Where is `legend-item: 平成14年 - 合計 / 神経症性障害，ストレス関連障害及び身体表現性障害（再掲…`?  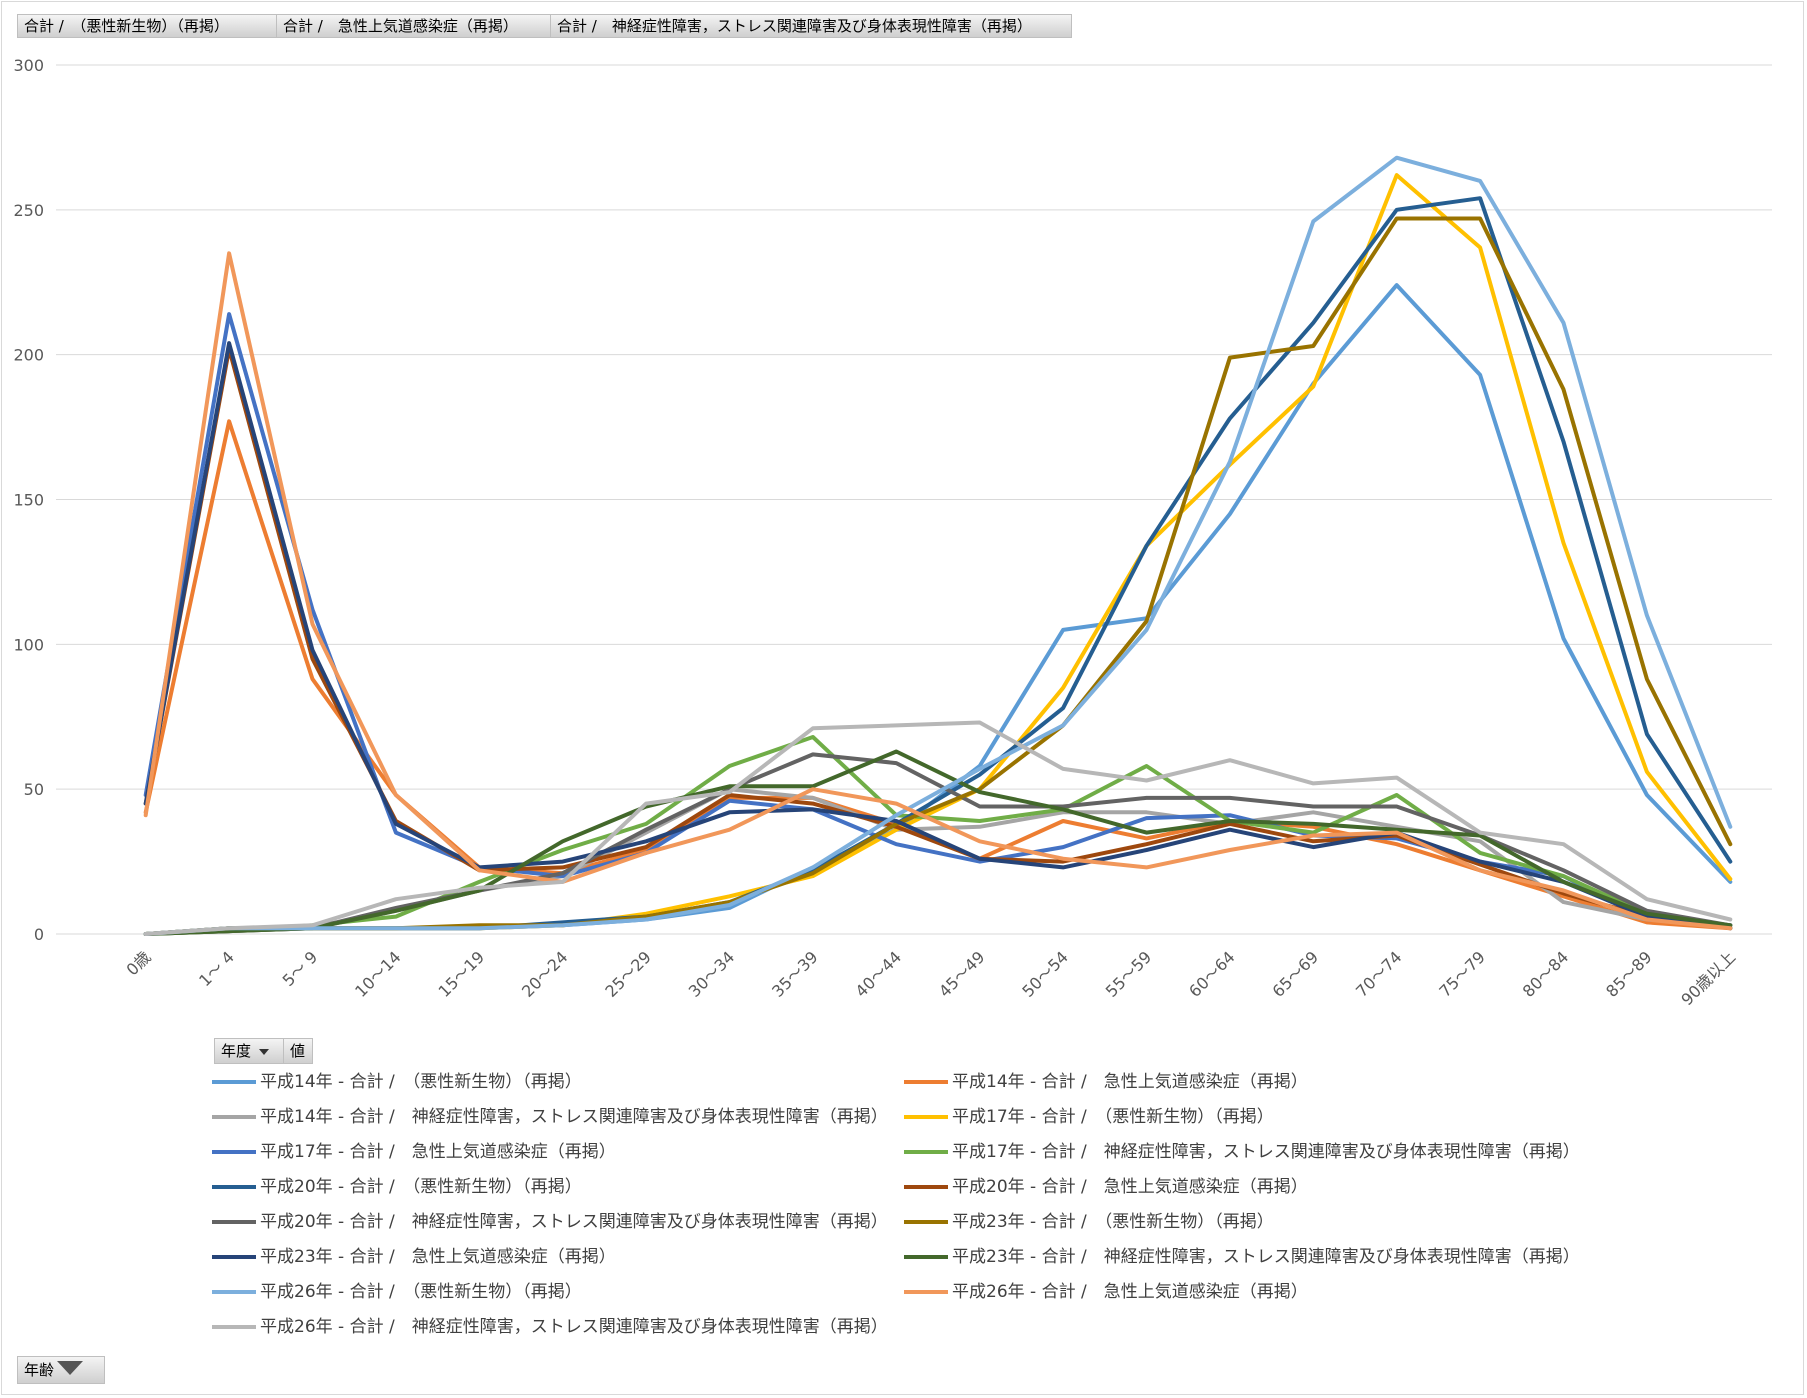 legend-item: 平成14年 - 合計 / 神経症性障害，ストレス関連障害及び身体表現性障害（再掲… is located at coordinates (550, 1117).